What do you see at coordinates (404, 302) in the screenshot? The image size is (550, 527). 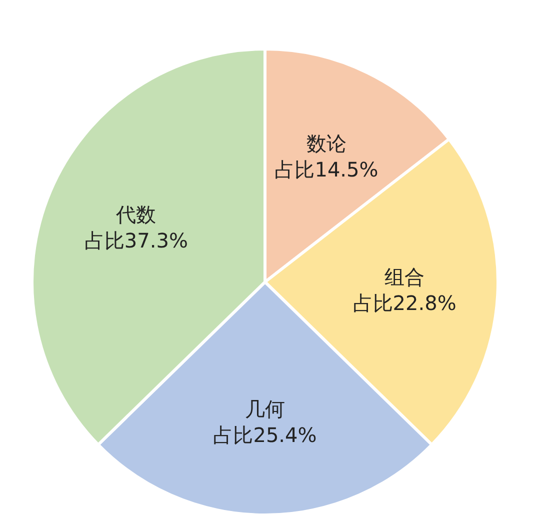 I see `data-label: 占比22.8%` at bounding box center [404, 302].